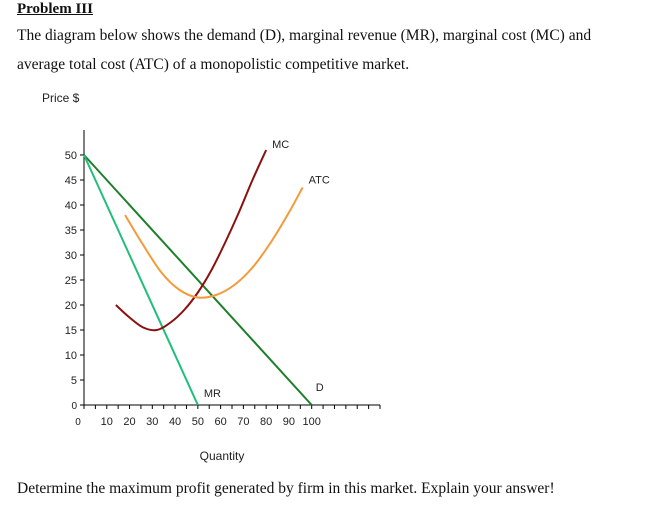 Image resolution: width=661 pixels, height=517 pixels. What do you see at coordinates (71, 356) in the screenshot?
I see `y-tick-label: 10` at bounding box center [71, 356].